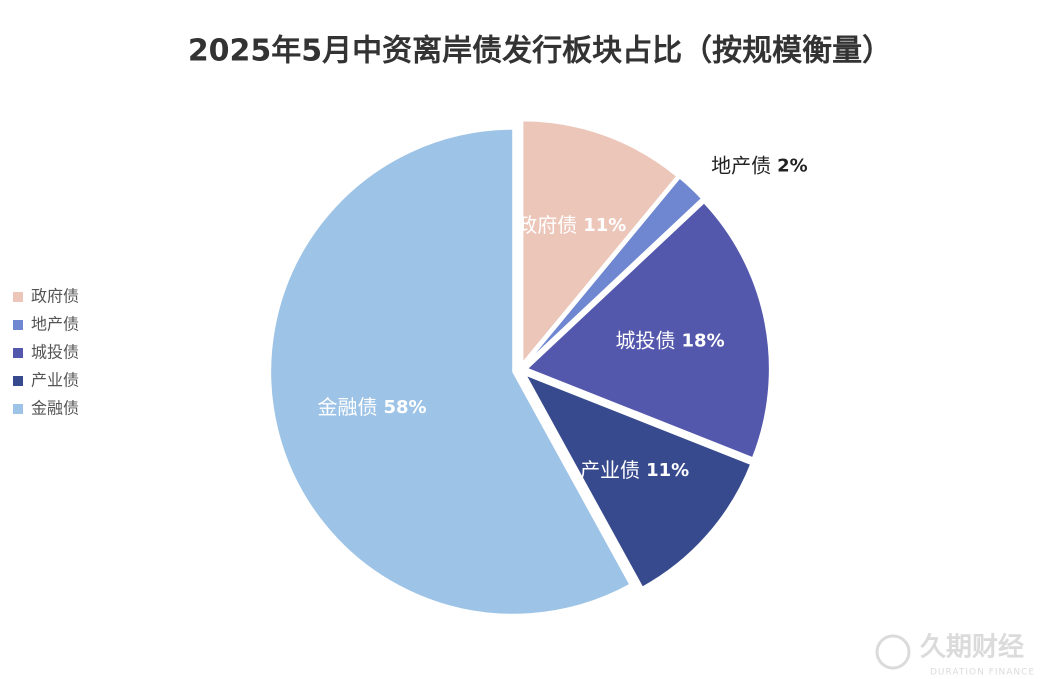 The width and height of the screenshot is (1054, 679). I want to click on data-label-value: 2%, so click(792, 166).